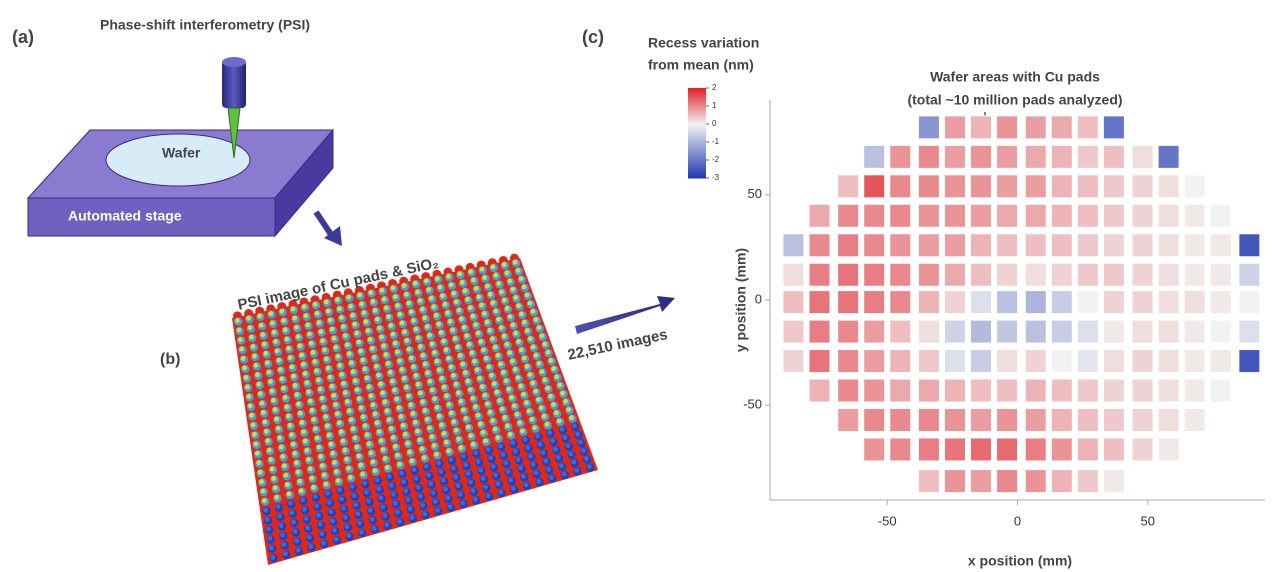  Describe the element at coordinates (1148, 520) in the screenshot. I see `x-tick-label: 50` at that location.